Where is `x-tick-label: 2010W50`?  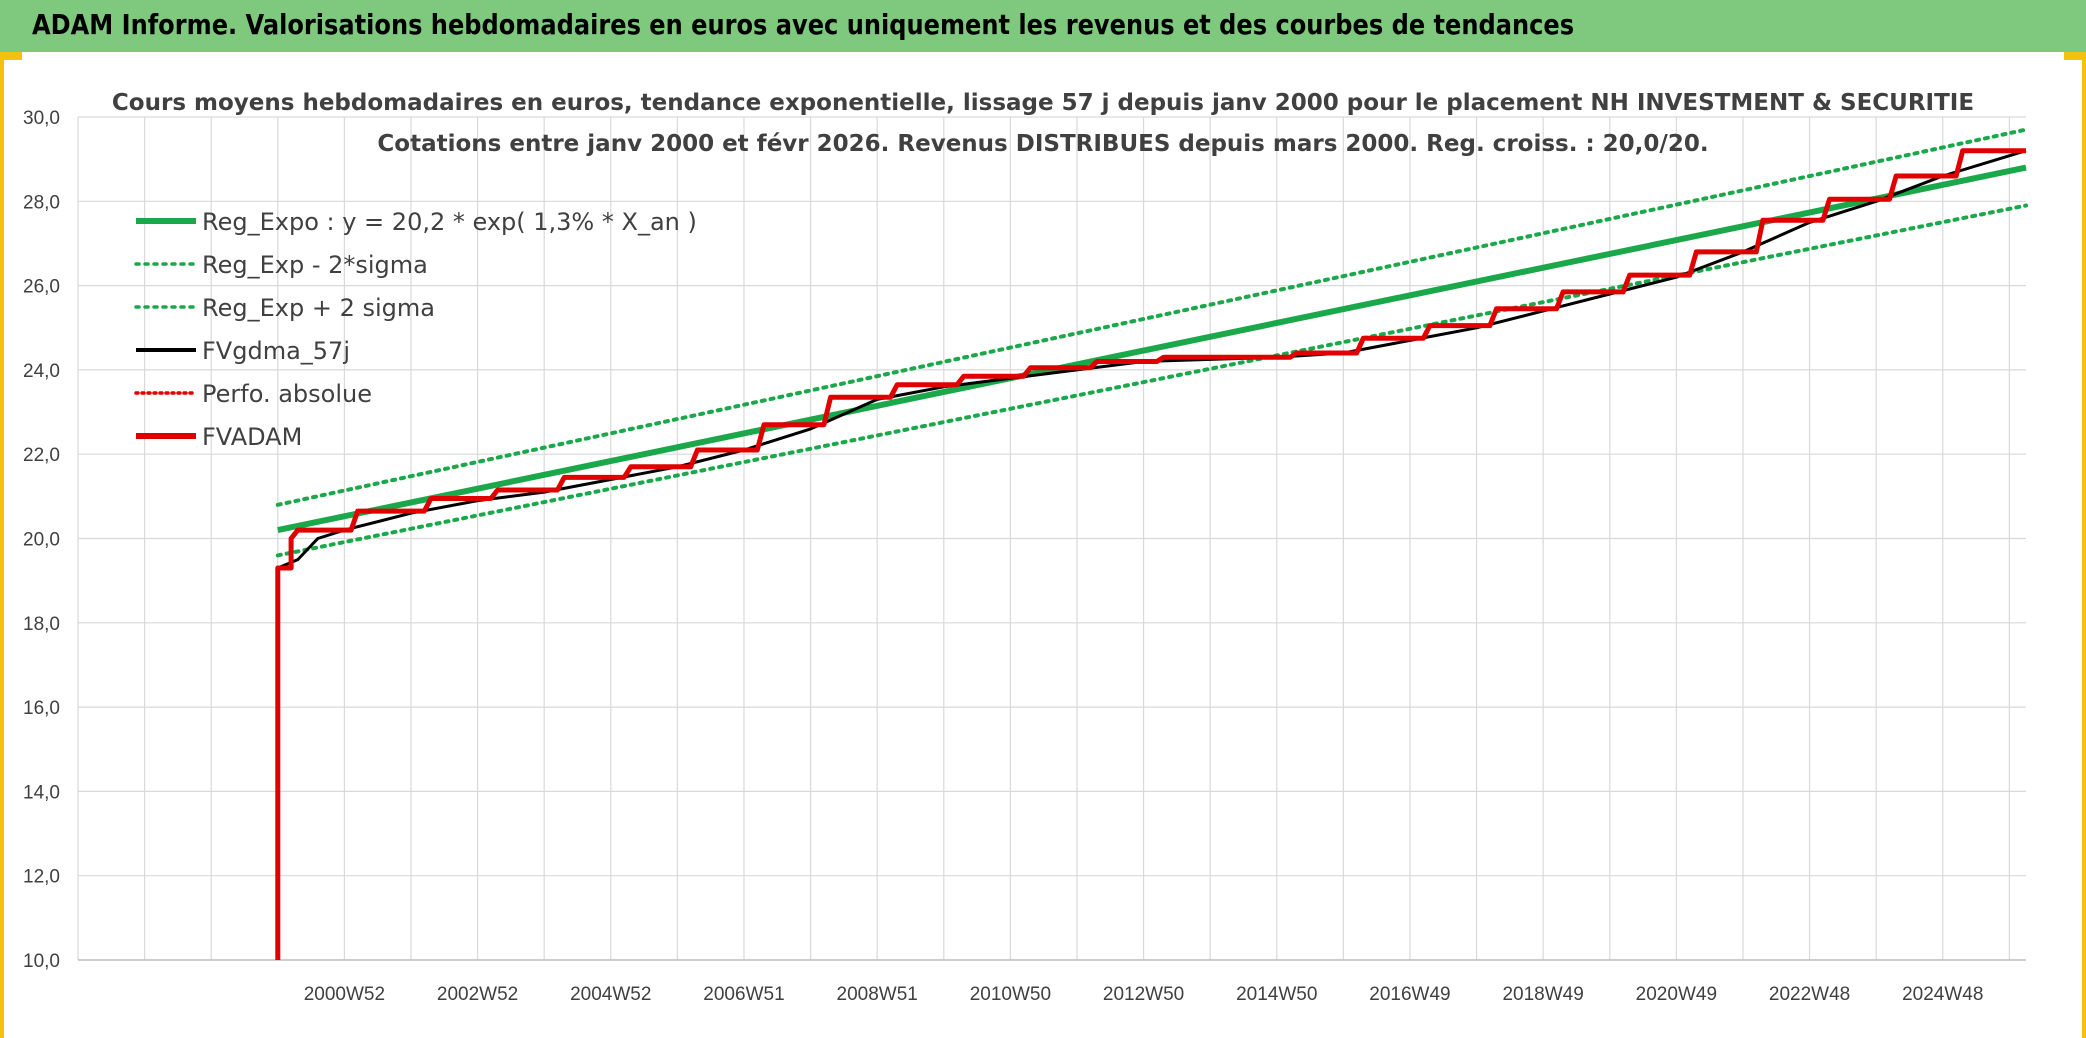 x-tick-label: 2010W50 is located at coordinates (1010, 994).